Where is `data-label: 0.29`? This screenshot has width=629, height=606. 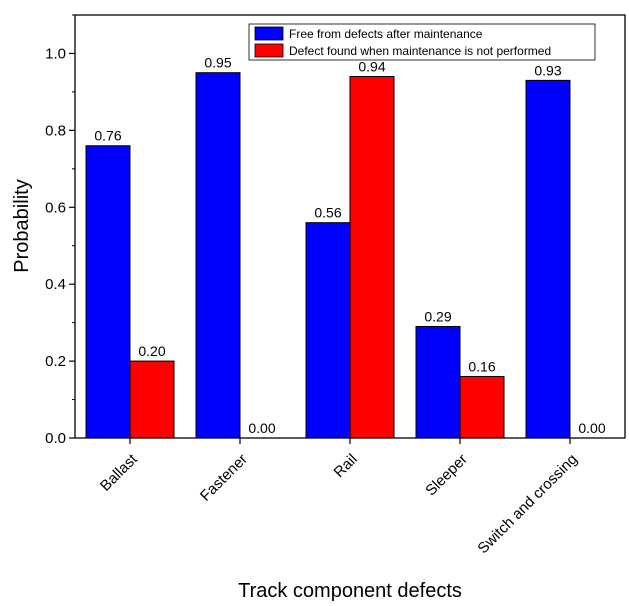 data-label: 0.29 is located at coordinates (437, 316).